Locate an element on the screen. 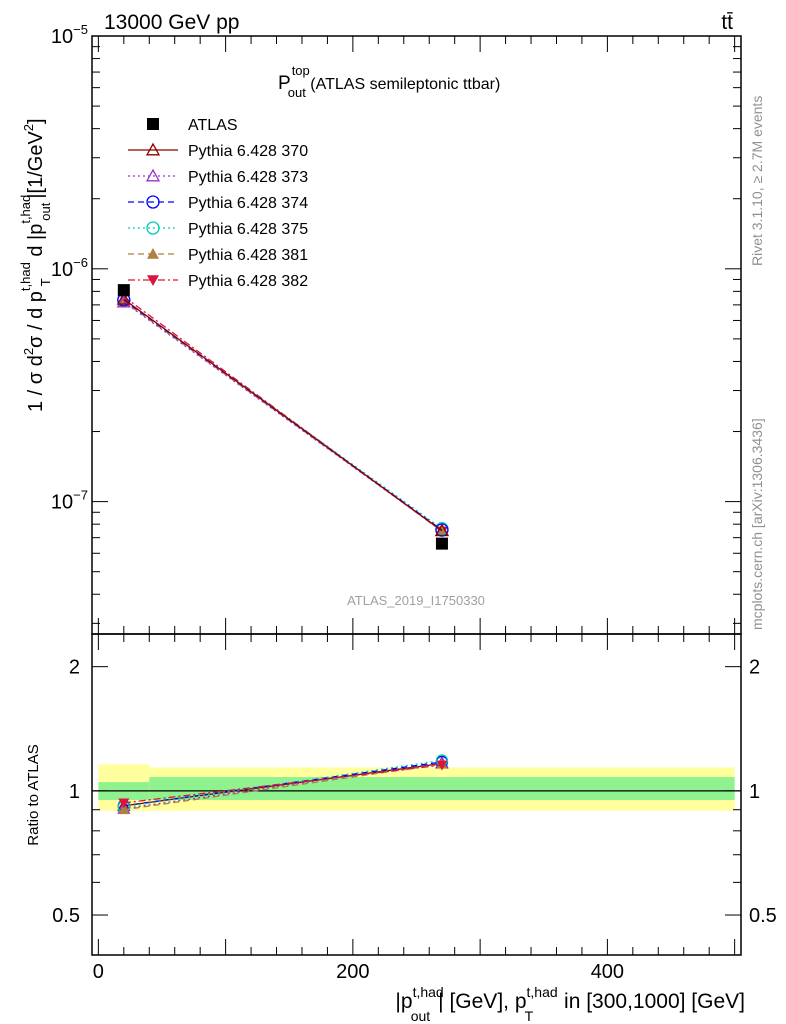 This screenshot has width=786, height=1024. legend-label: Pythia 6.428 370 is located at coordinates (248, 151).